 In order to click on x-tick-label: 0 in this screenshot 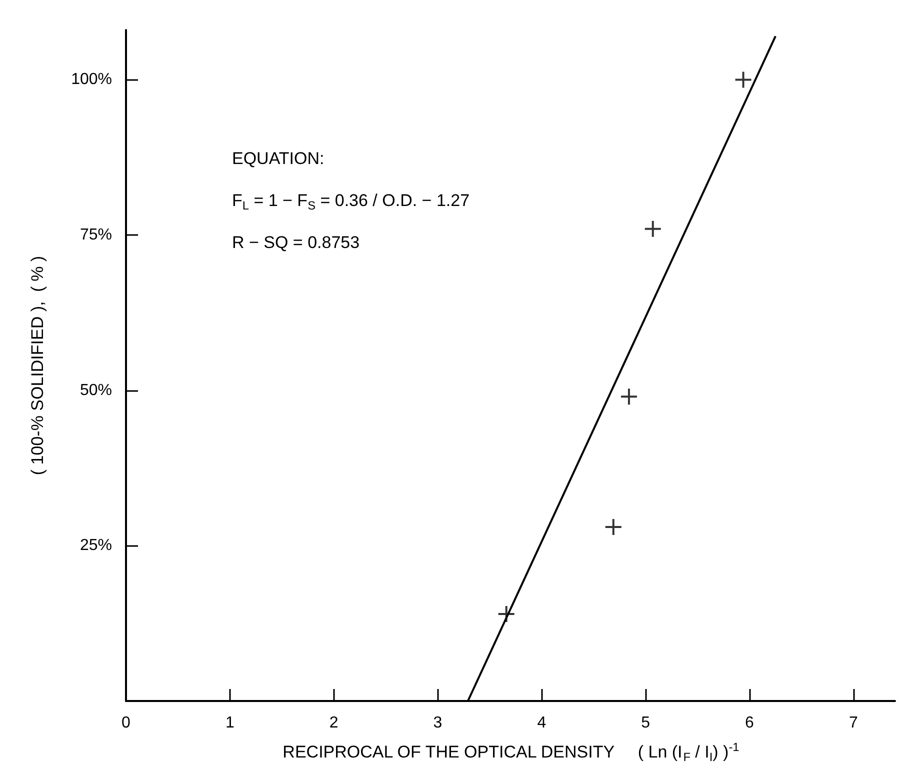, I will do `click(126, 723)`.